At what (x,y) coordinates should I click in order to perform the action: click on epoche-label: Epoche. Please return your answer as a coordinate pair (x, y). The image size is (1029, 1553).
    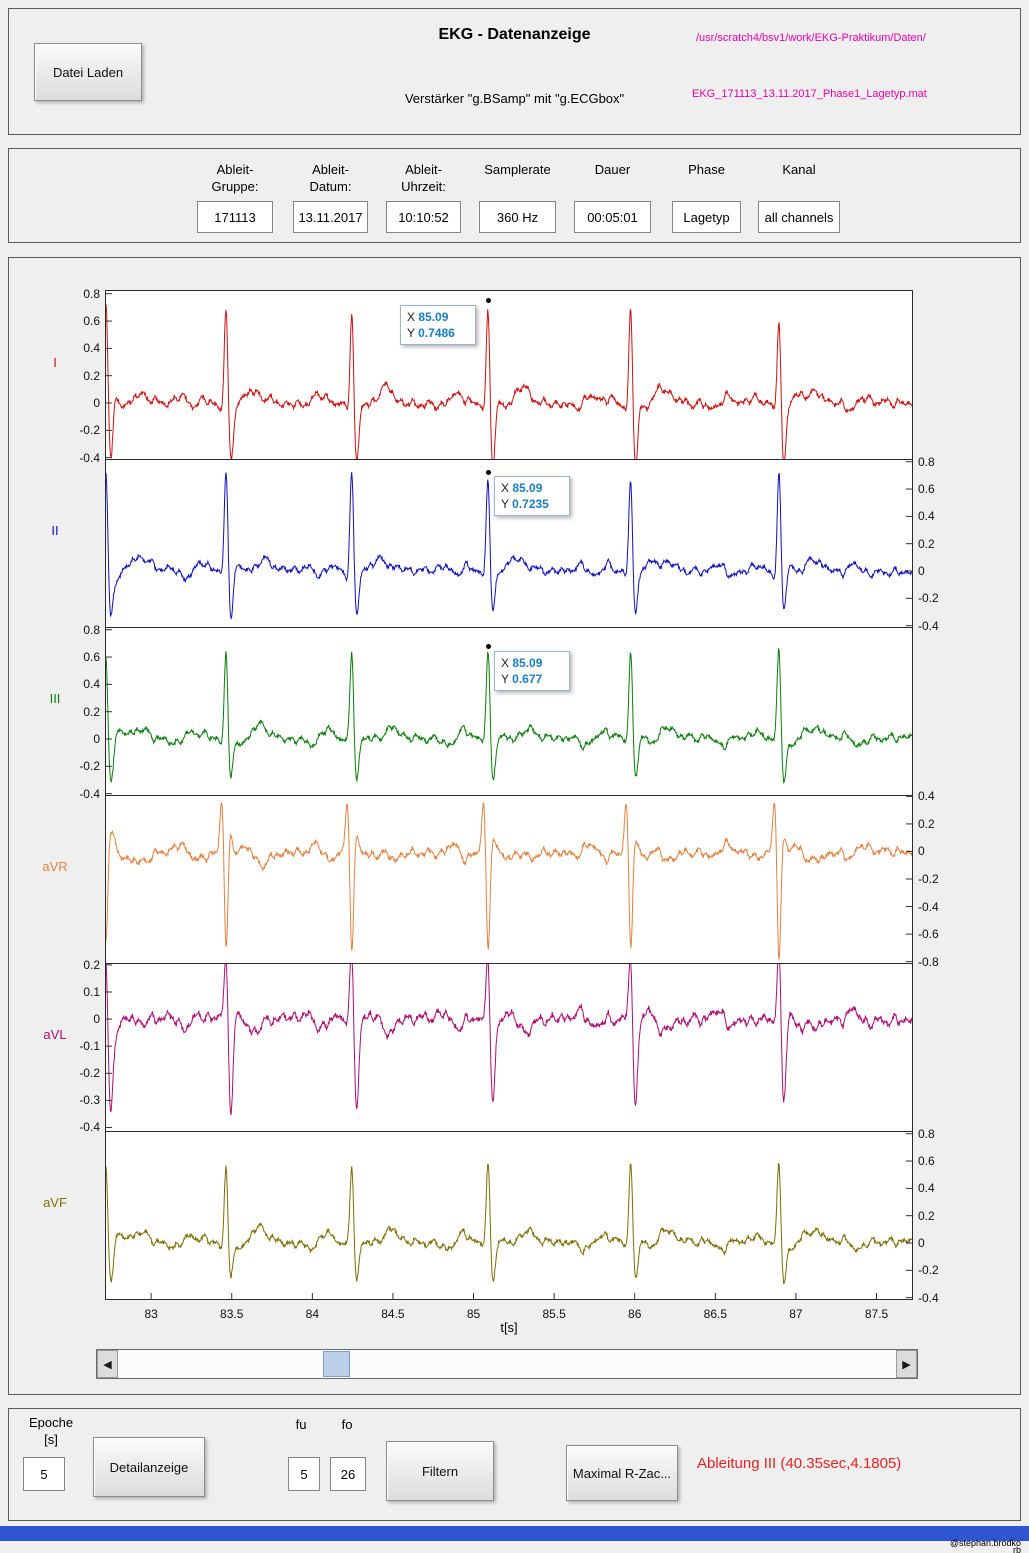
    Looking at the image, I should click on (51, 1422).